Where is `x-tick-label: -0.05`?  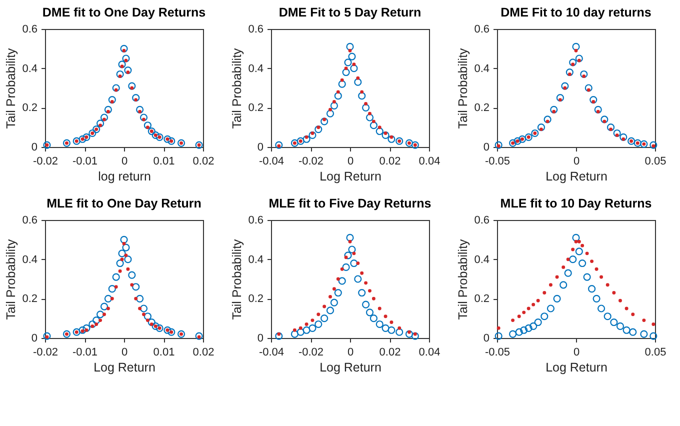 x-tick-label: -0.05 is located at coordinates (497, 162).